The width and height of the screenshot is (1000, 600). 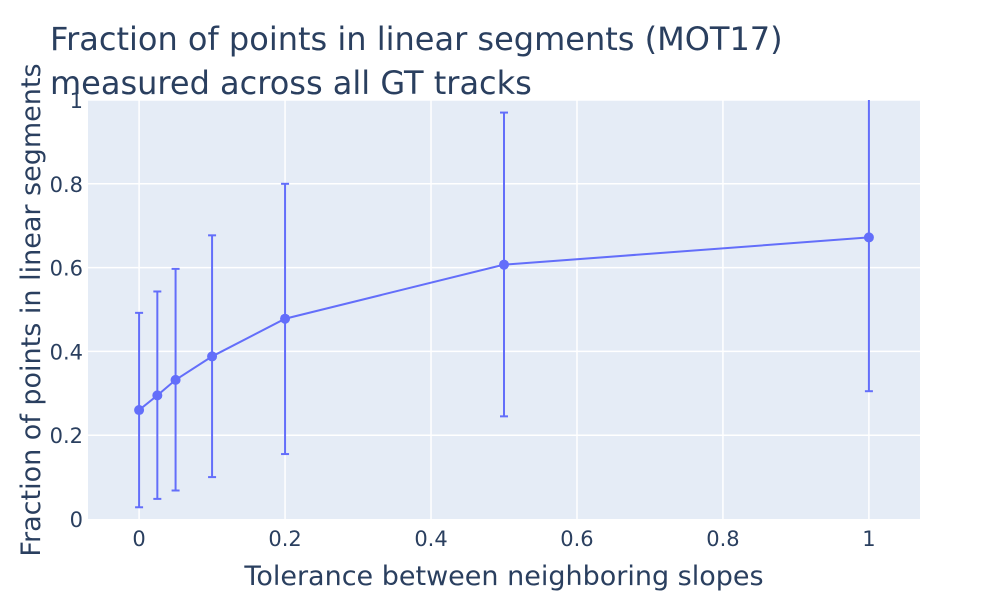 I want to click on chart-title-line-2: measured across all GT tracks, so click(x=291, y=83).